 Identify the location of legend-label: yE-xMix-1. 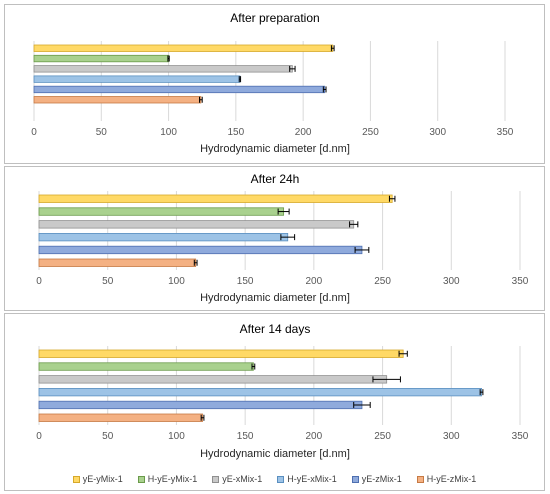
(242, 479).